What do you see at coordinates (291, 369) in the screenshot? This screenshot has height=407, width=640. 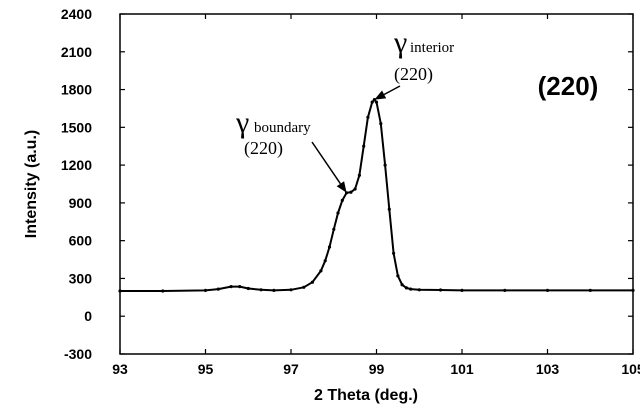 I see `x-tick-label: 97` at bounding box center [291, 369].